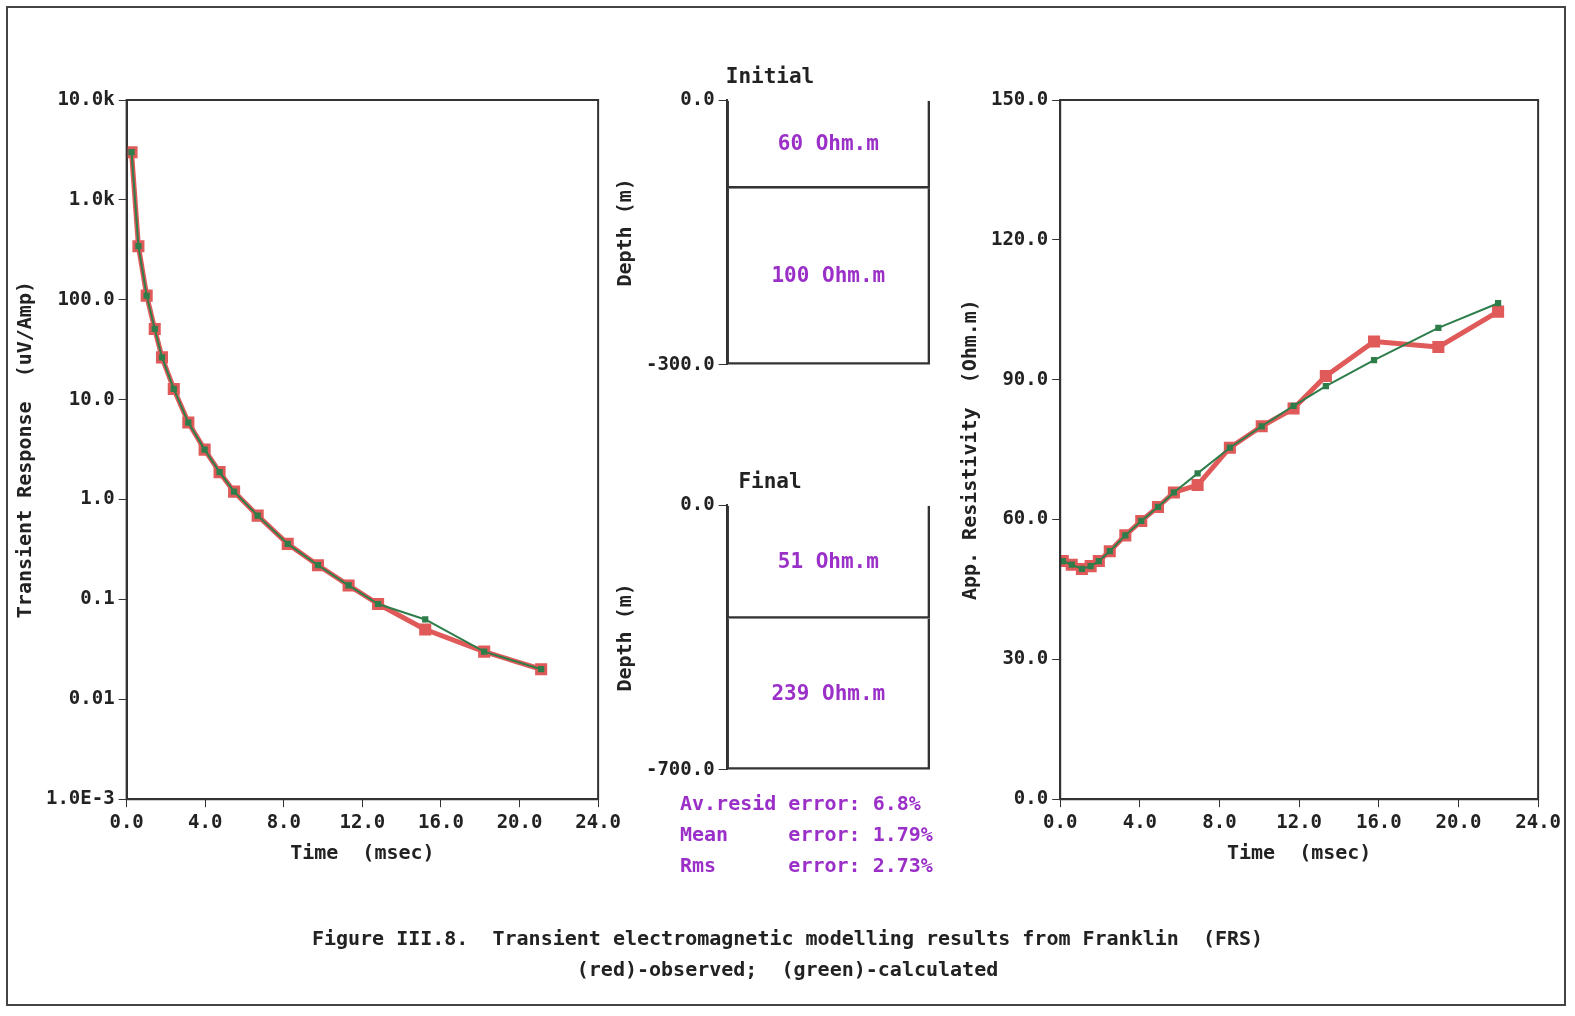  Describe the element at coordinates (1025, 517) in the screenshot. I see `y-tick-label: 60.0` at that location.